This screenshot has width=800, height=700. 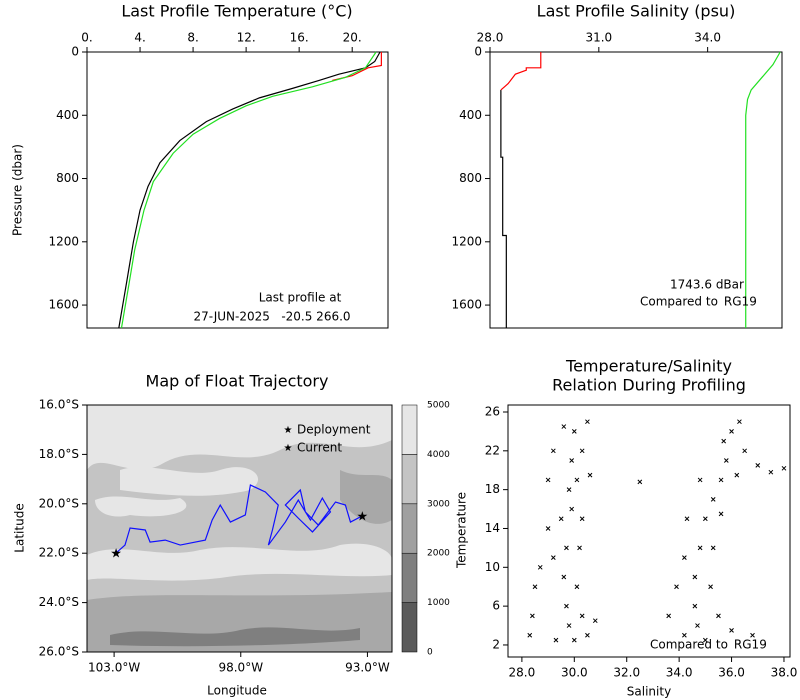 What do you see at coordinates (59, 602) in the screenshot?
I see `y-tick-label: 24.0°S` at bounding box center [59, 602].